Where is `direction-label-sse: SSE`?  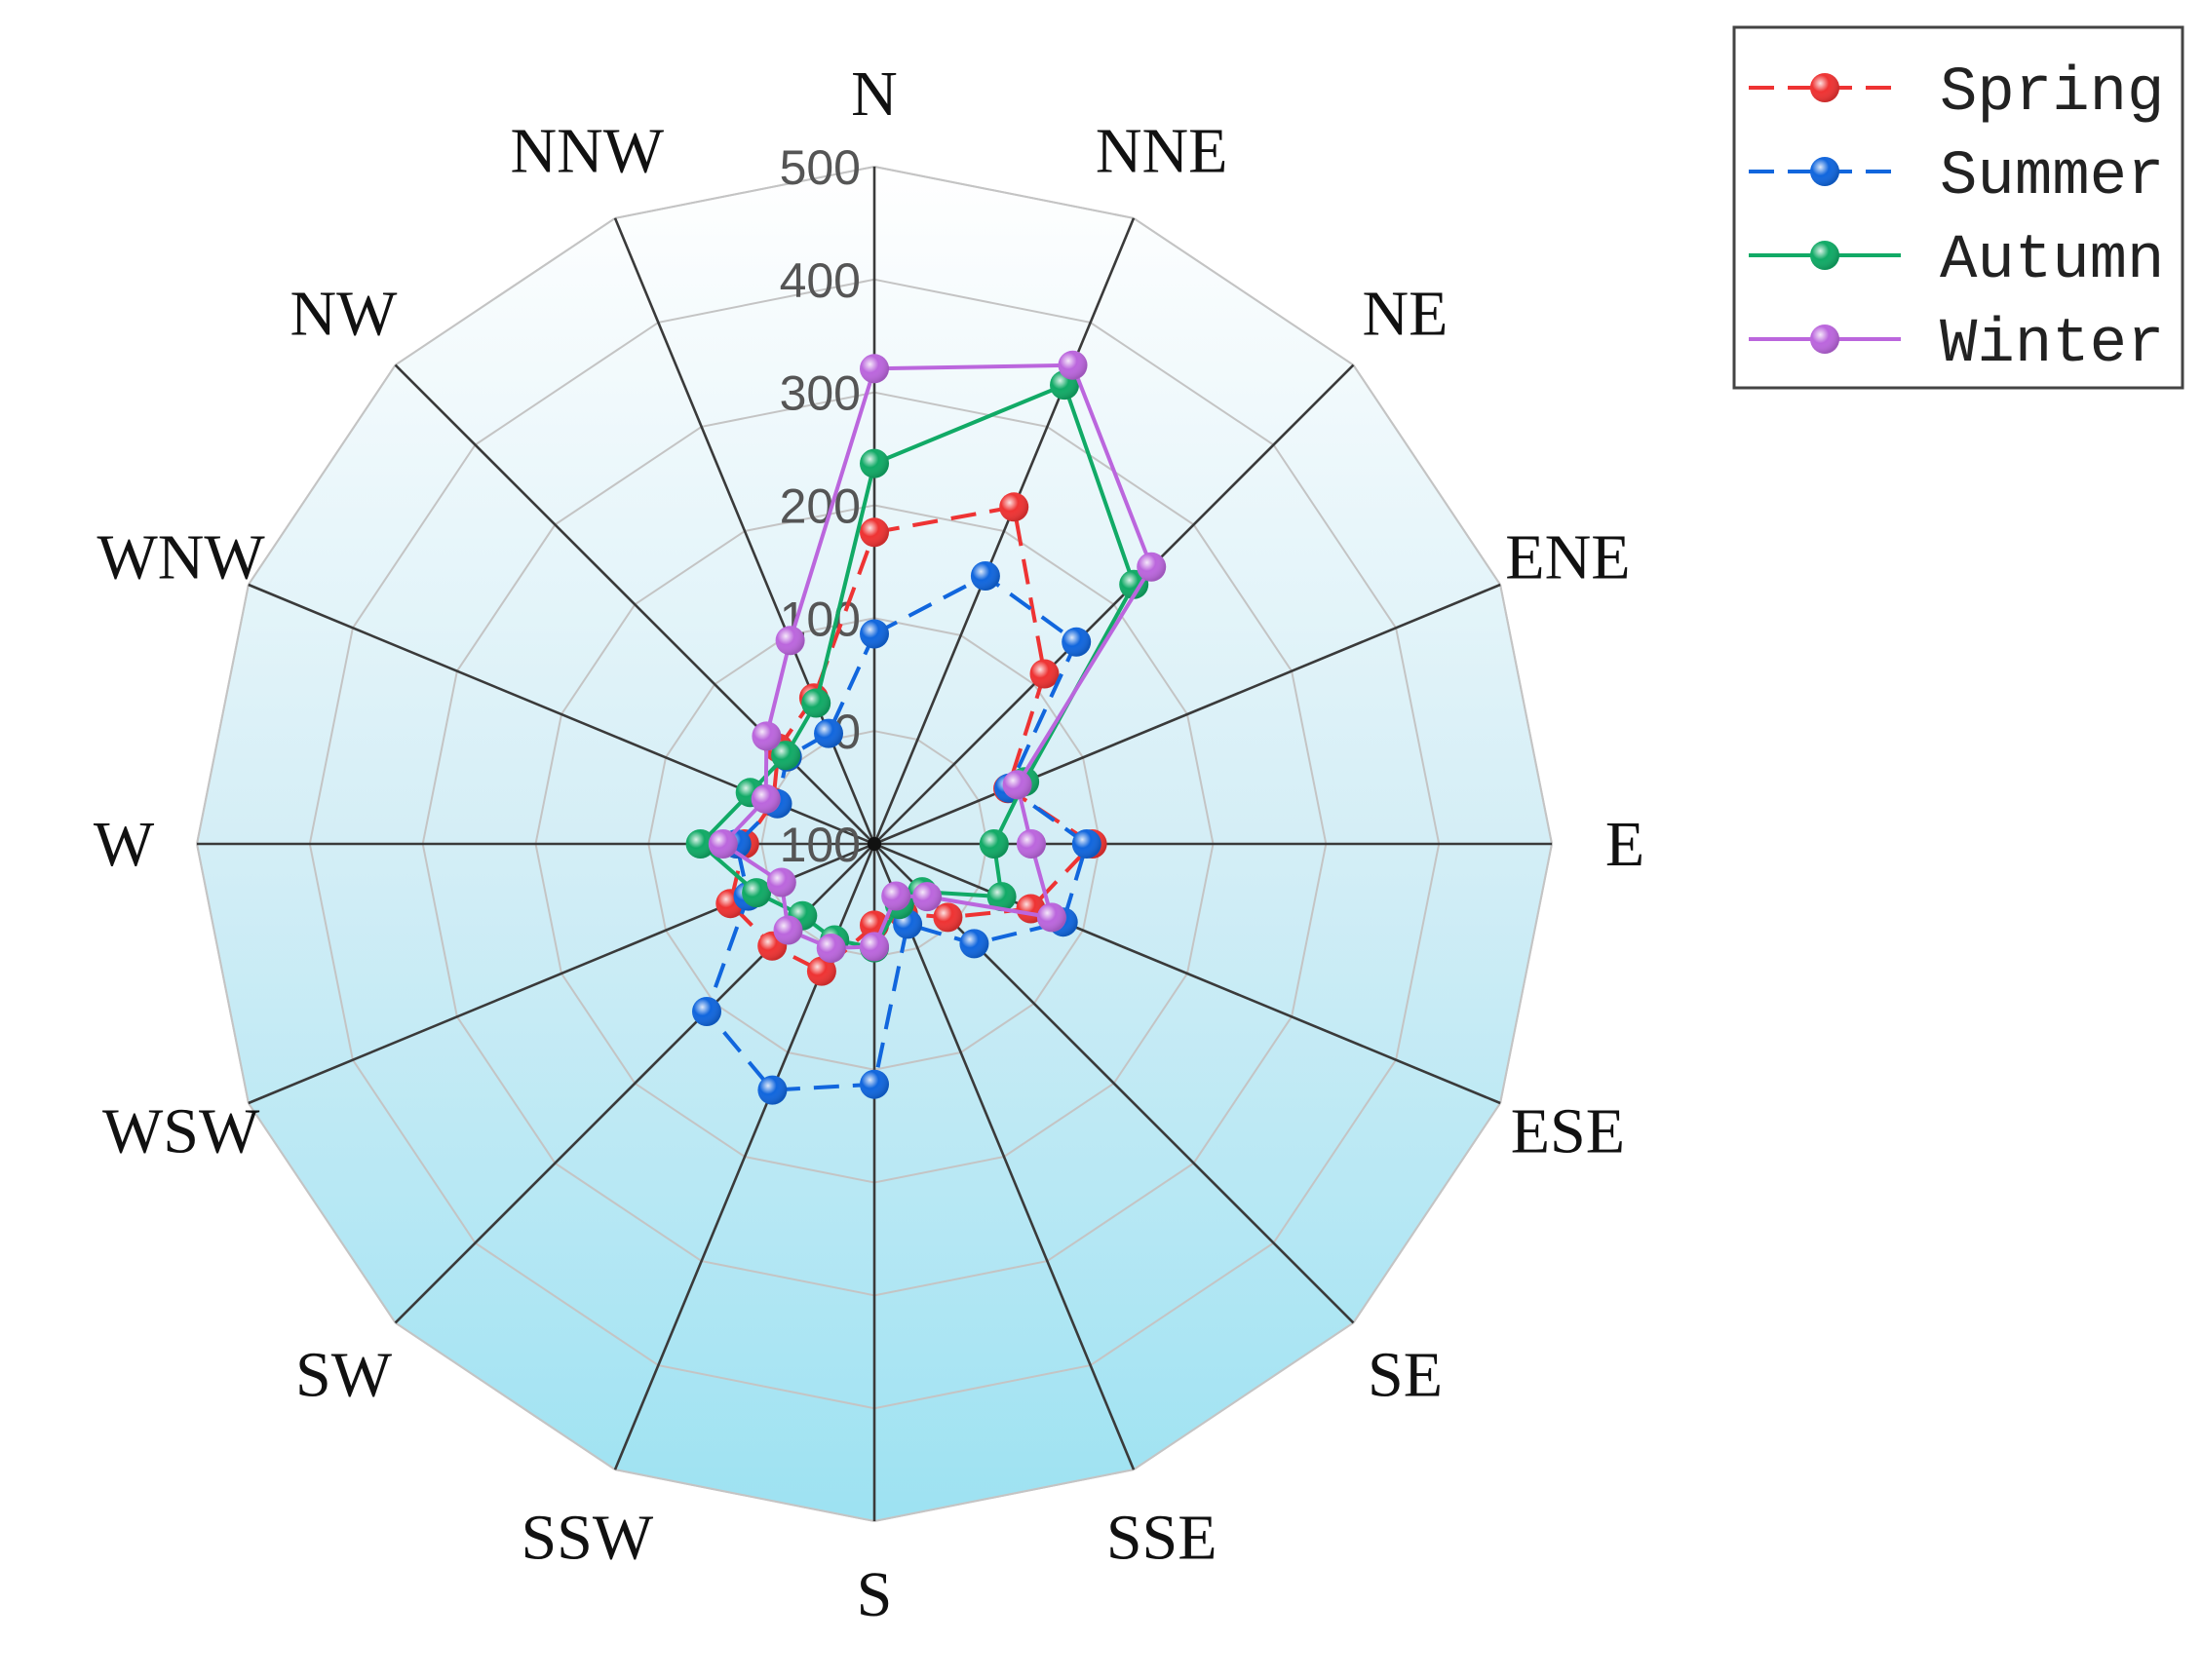
direction-label-sse: SSE is located at coordinates (1161, 1537).